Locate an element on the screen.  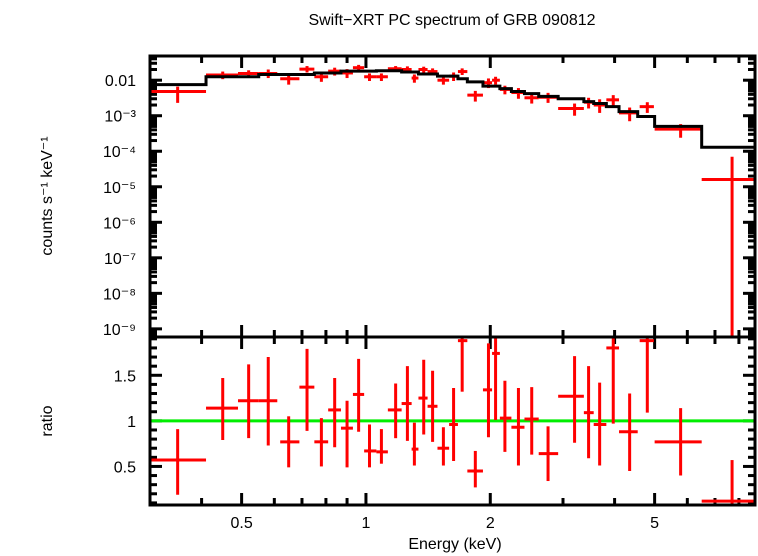
model-step-line is located at coordinates (452, 109).